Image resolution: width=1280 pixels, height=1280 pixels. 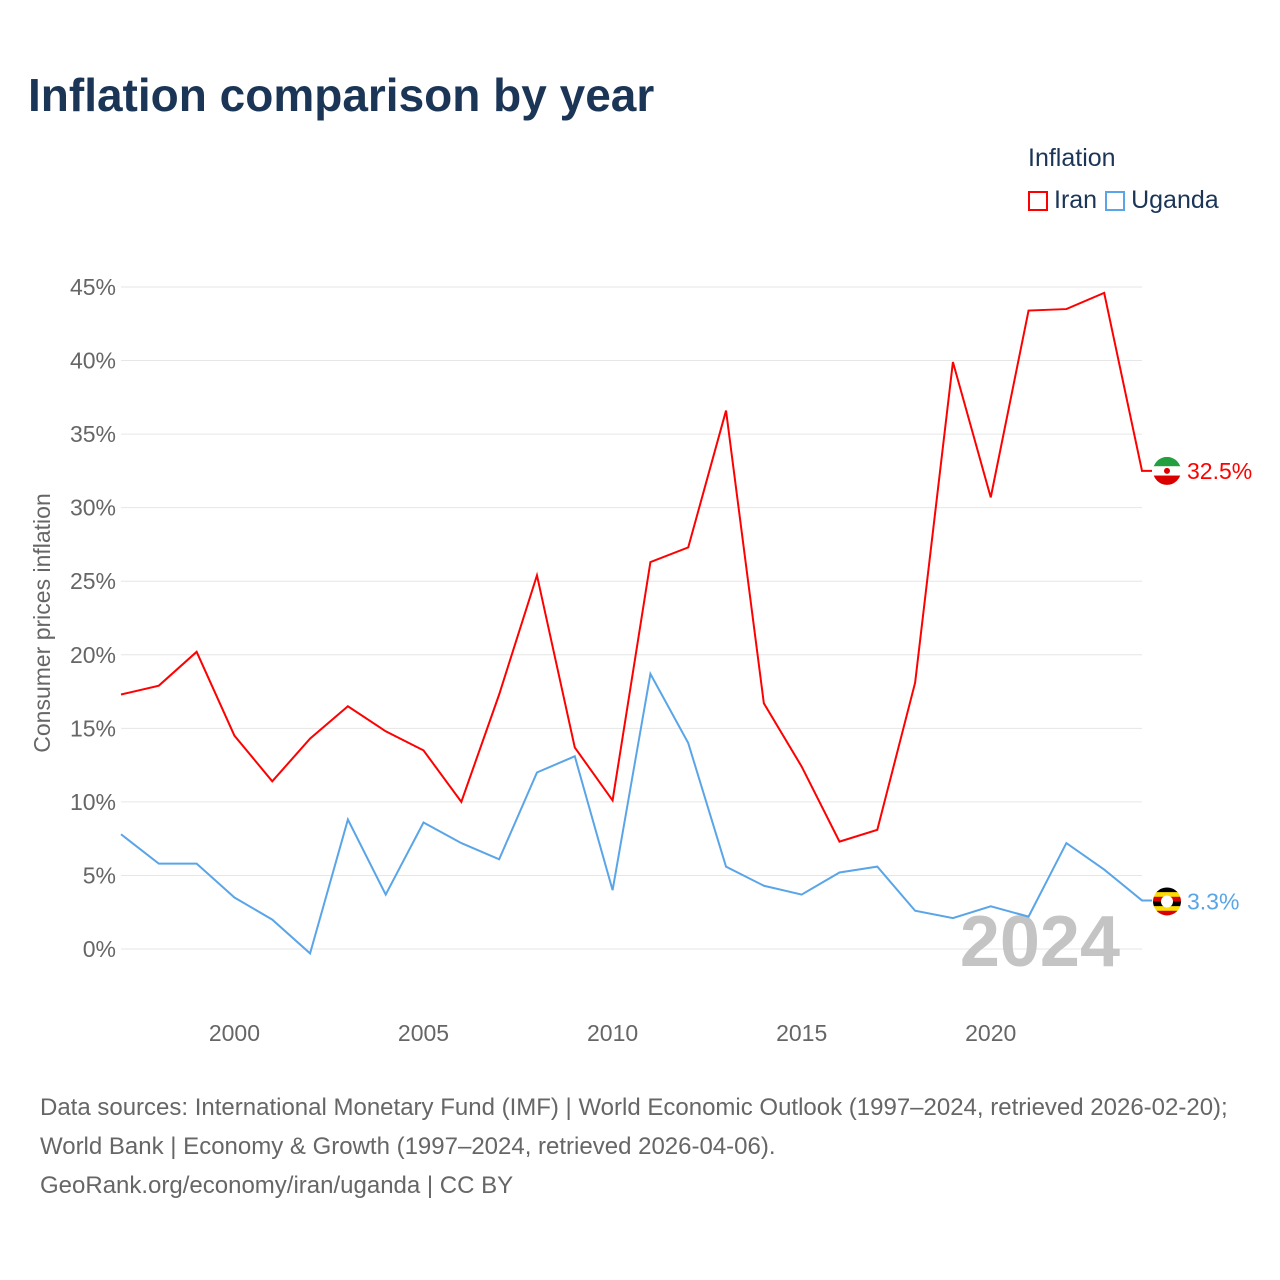 What do you see at coordinates (1072, 158) in the screenshot?
I see `legend-title: Inflation` at bounding box center [1072, 158].